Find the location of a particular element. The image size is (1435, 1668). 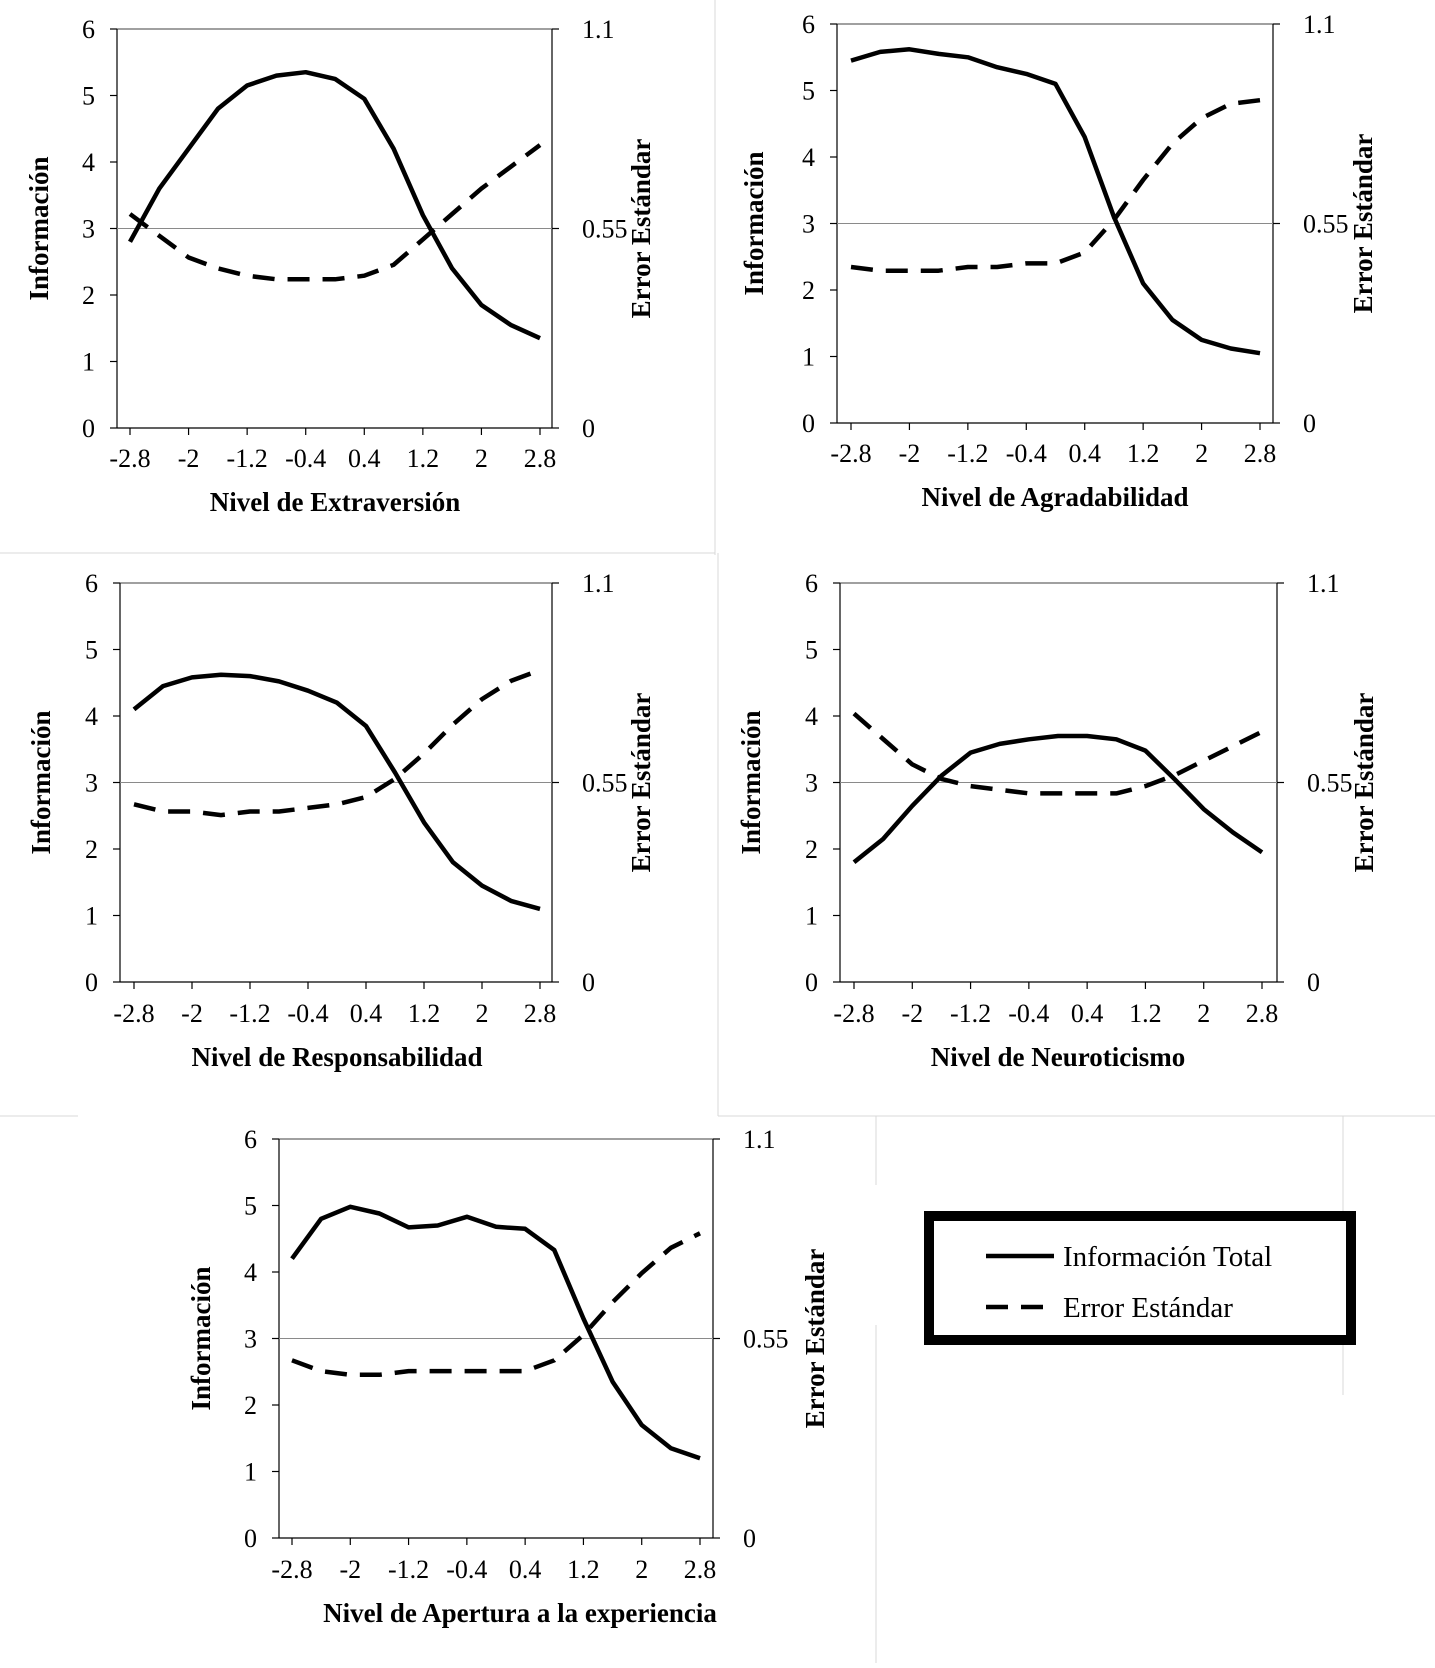

legend-label: Información Total is located at coordinates (1167, 1257).